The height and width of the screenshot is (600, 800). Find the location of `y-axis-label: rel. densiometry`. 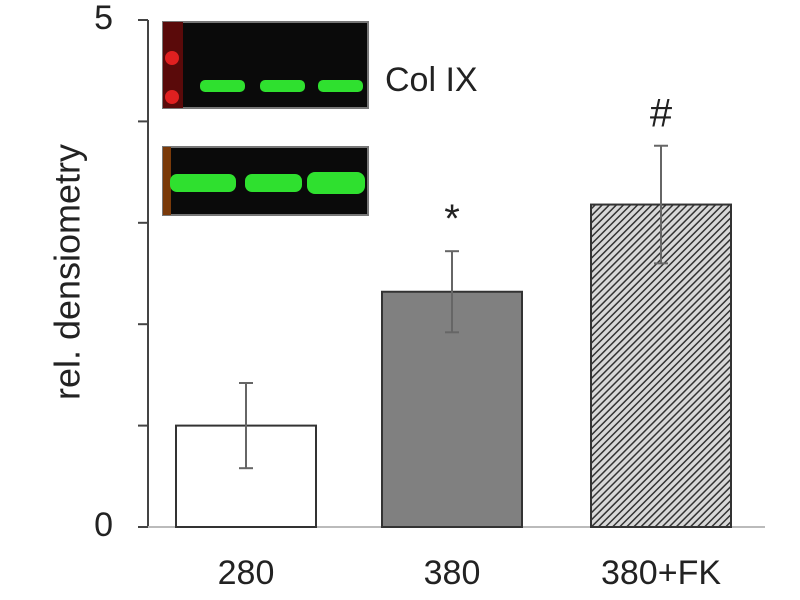

y-axis-label: rel. densiometry is located at coordinates (67, 272).